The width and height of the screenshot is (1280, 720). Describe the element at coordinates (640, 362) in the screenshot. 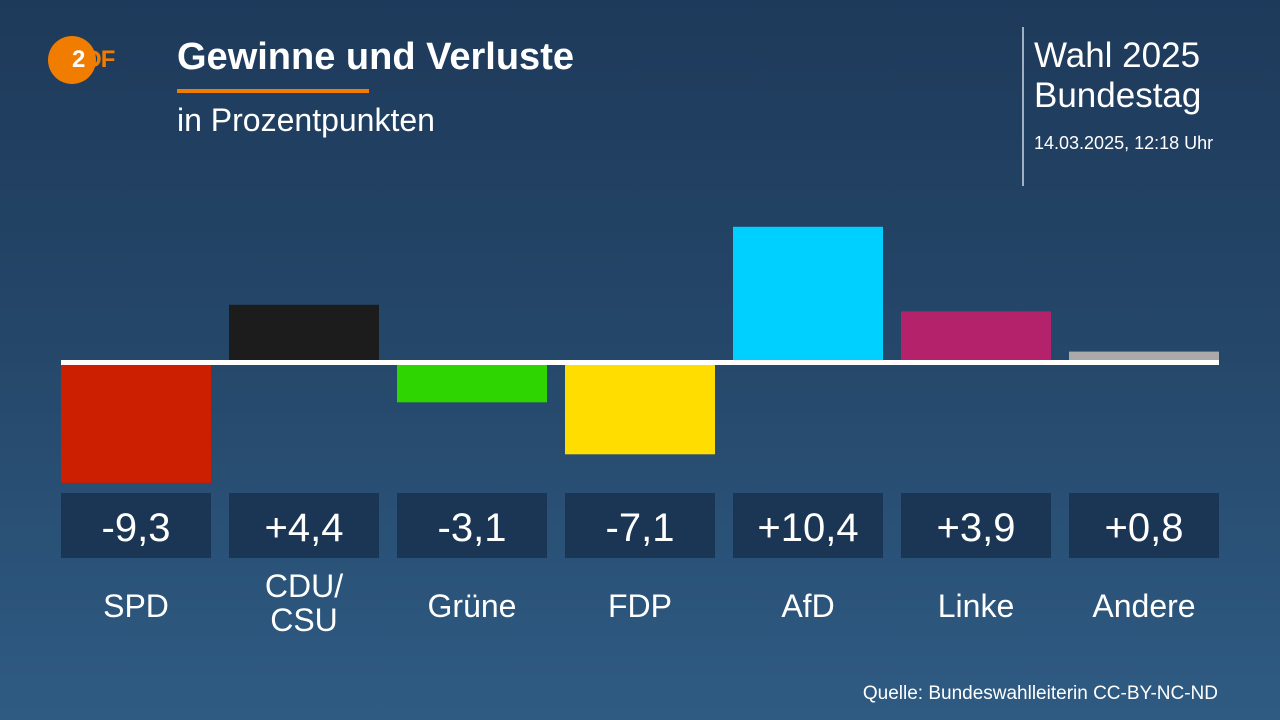

I see `zero-baseline` at that location.